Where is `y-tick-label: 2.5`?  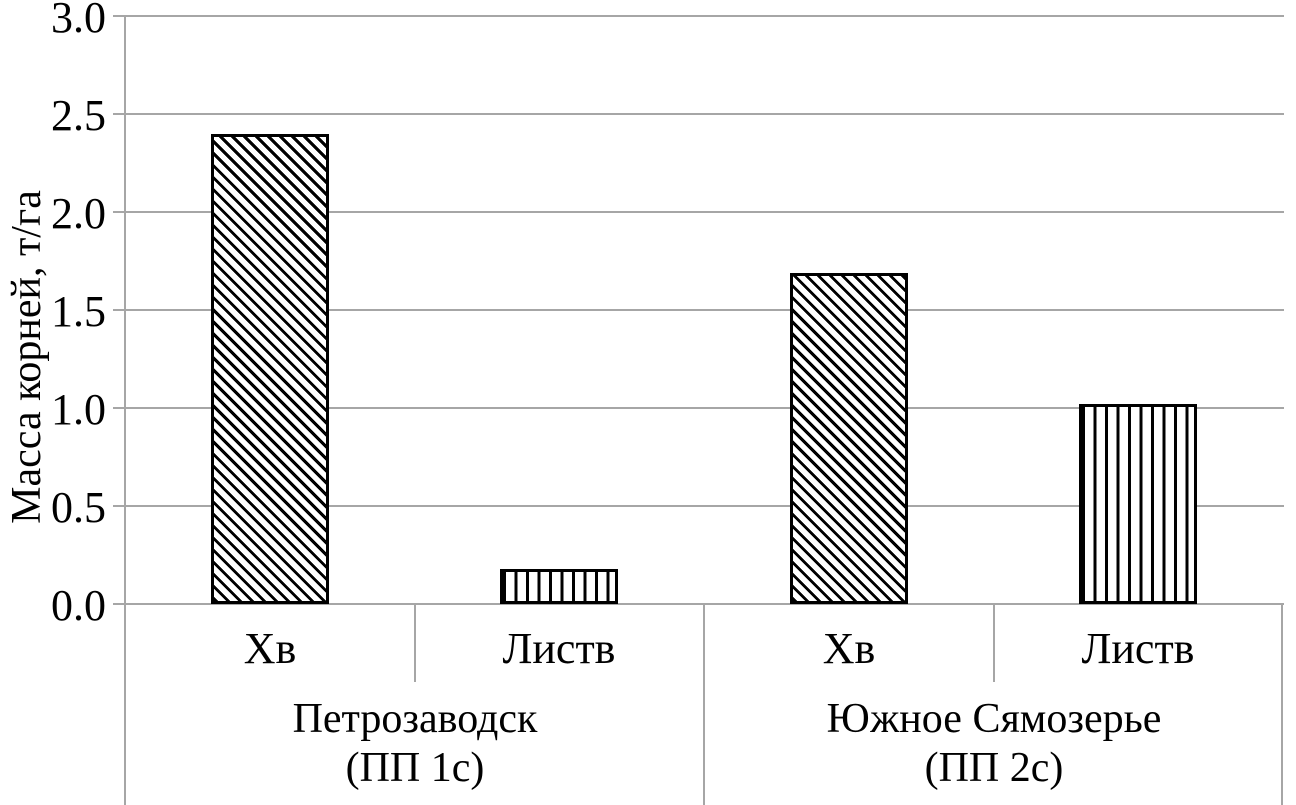 y-tick-label: 2.5 is located at coordinates (78, 115).